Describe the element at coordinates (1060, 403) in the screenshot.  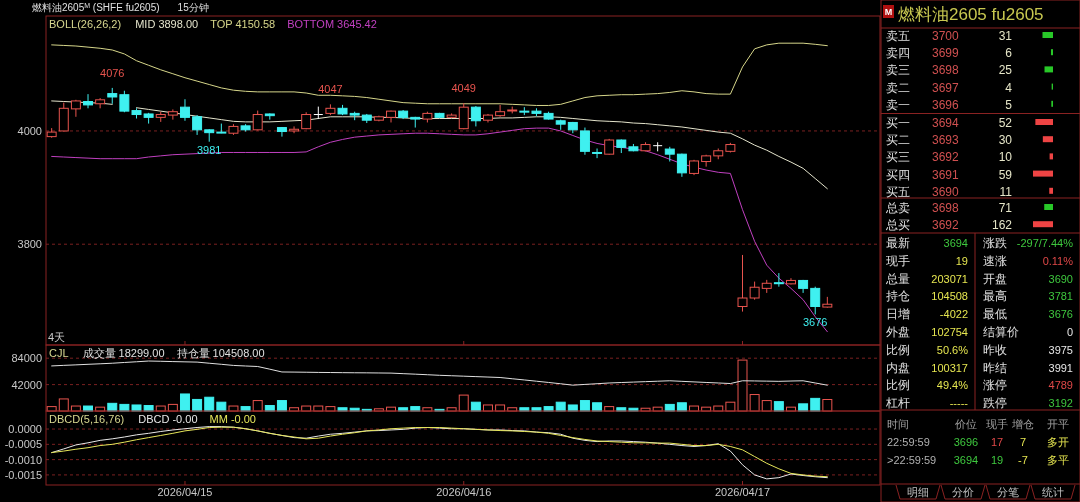
I see `text: 3192` at that location.